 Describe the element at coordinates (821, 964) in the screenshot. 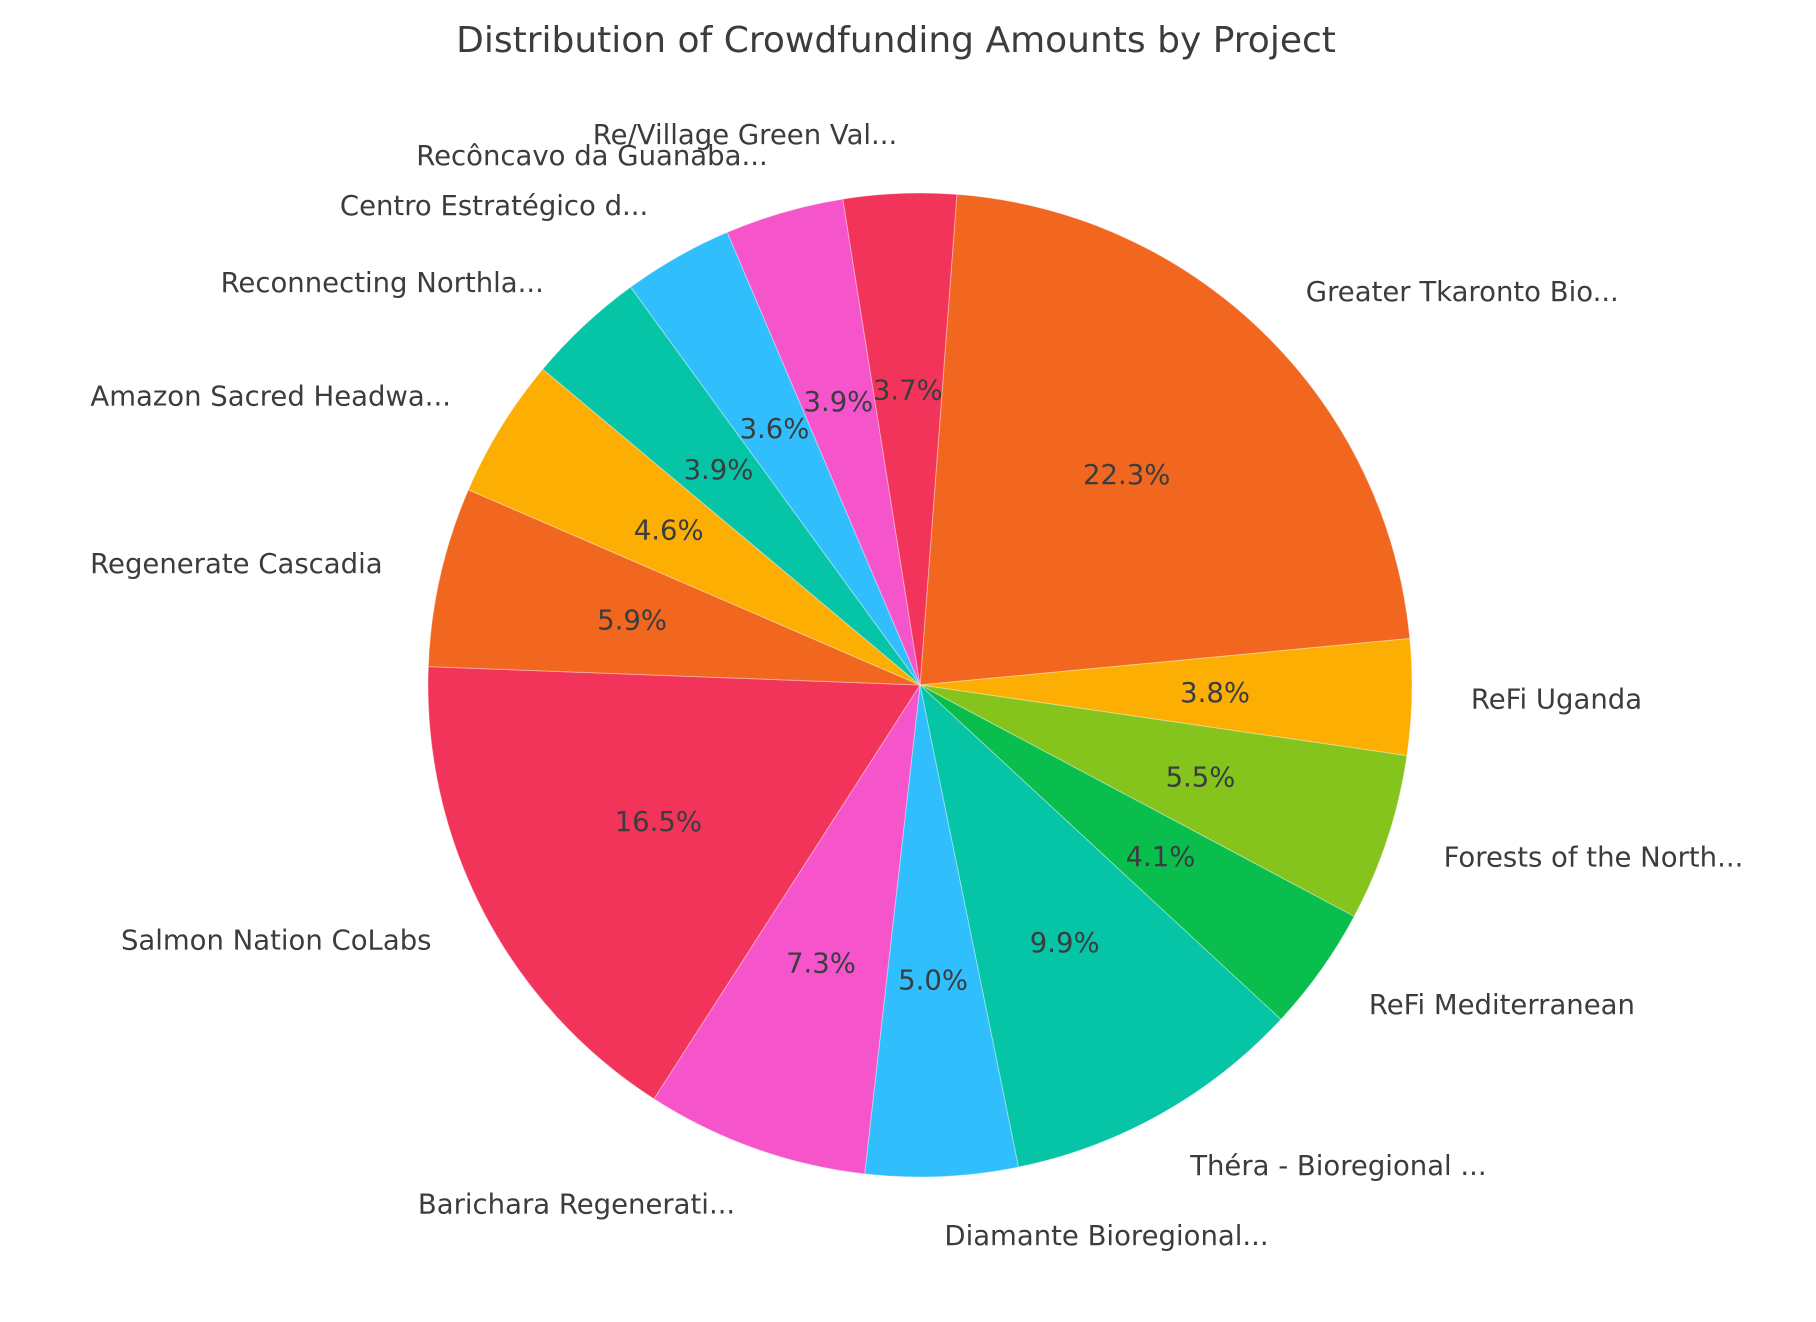

I see `slice-percent-6: 7.3%` at that location.